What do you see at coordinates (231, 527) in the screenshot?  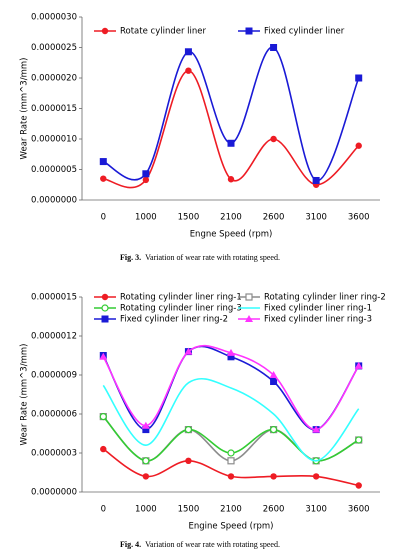 I see `x-axis-label: Engine Speed (rpm)` at bounding box center [231, 527].